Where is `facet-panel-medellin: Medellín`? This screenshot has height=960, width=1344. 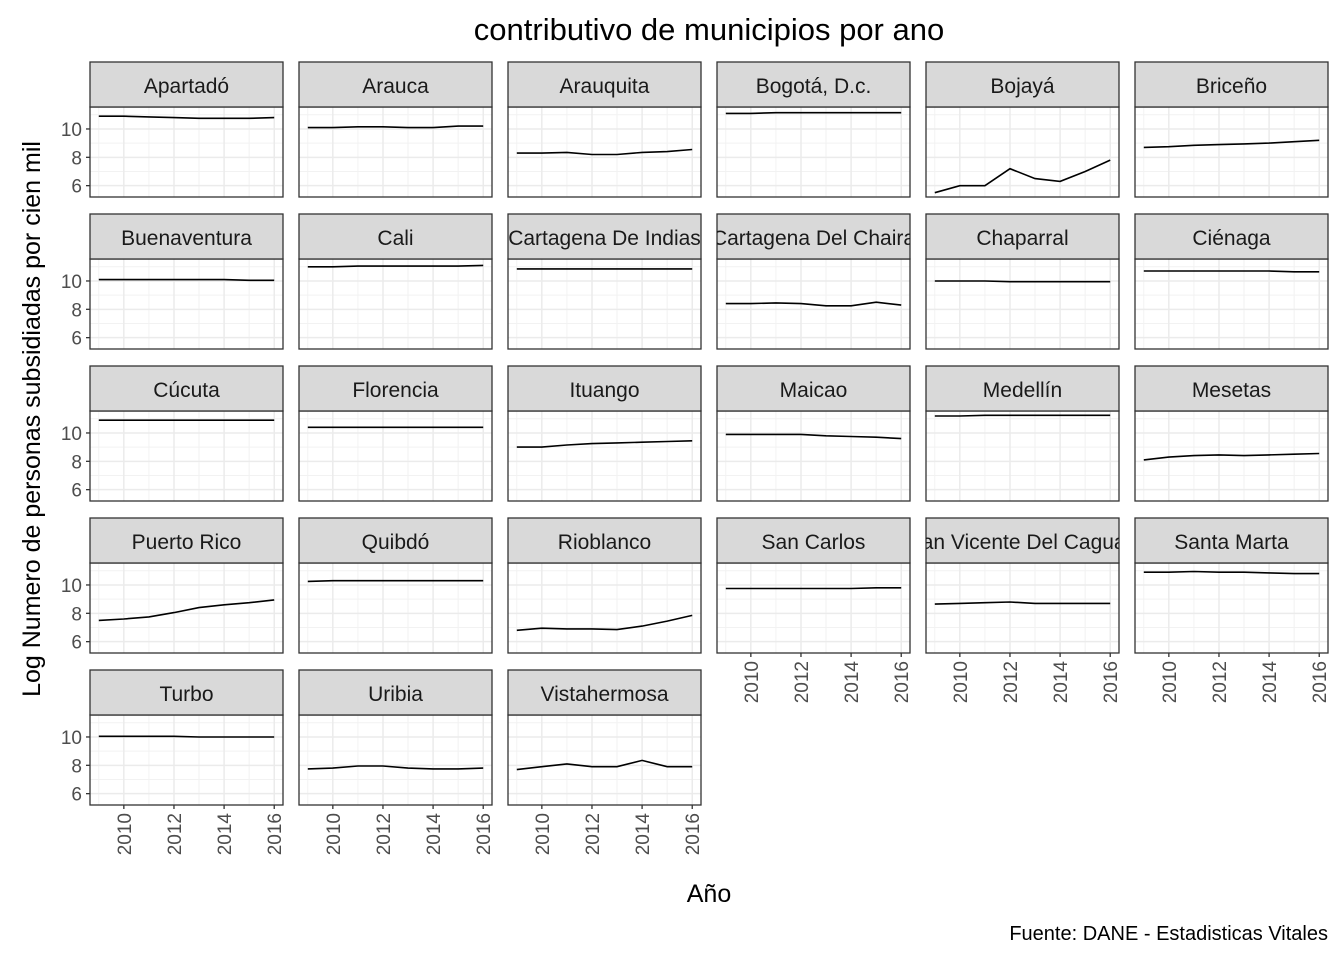
facet-panel-medellin: Medellín is located at coordinates (1022, 433).